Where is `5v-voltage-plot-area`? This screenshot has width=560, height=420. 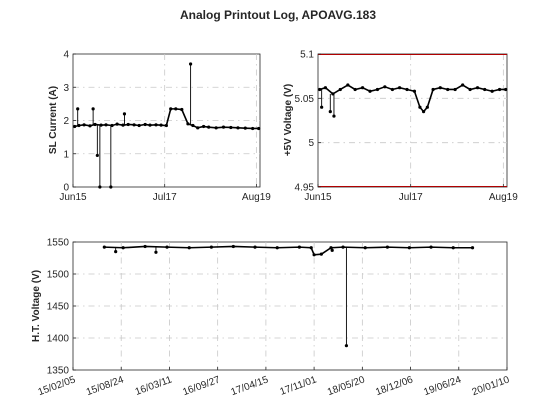 5v-voltage-plot-area is located at coordinates (412, 120).